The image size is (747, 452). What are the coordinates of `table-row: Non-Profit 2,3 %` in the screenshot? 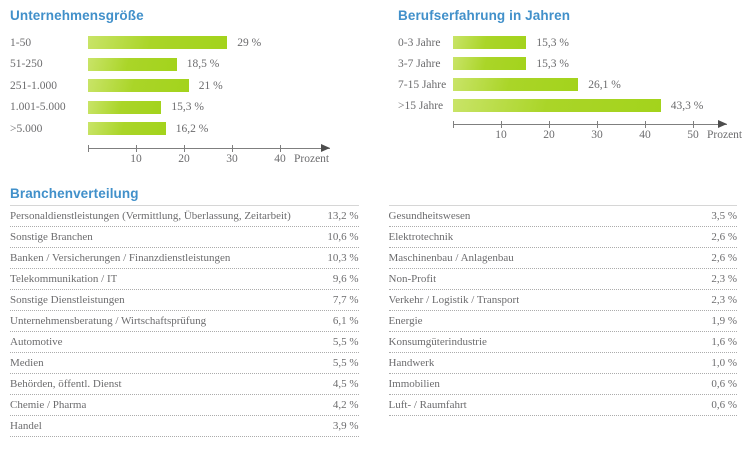 It's located at (562, 279).